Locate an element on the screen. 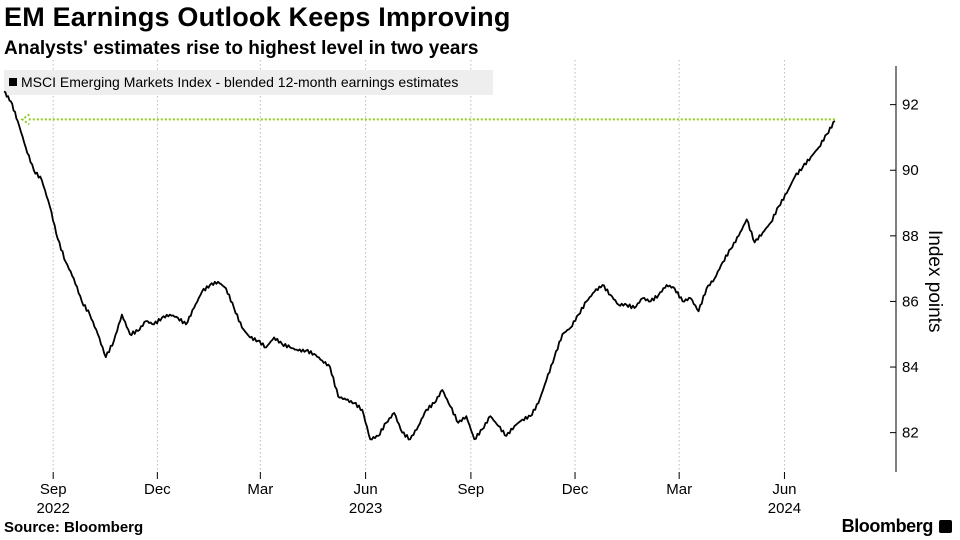  x-year-label: 2024 is located at coordinates (784, 507).